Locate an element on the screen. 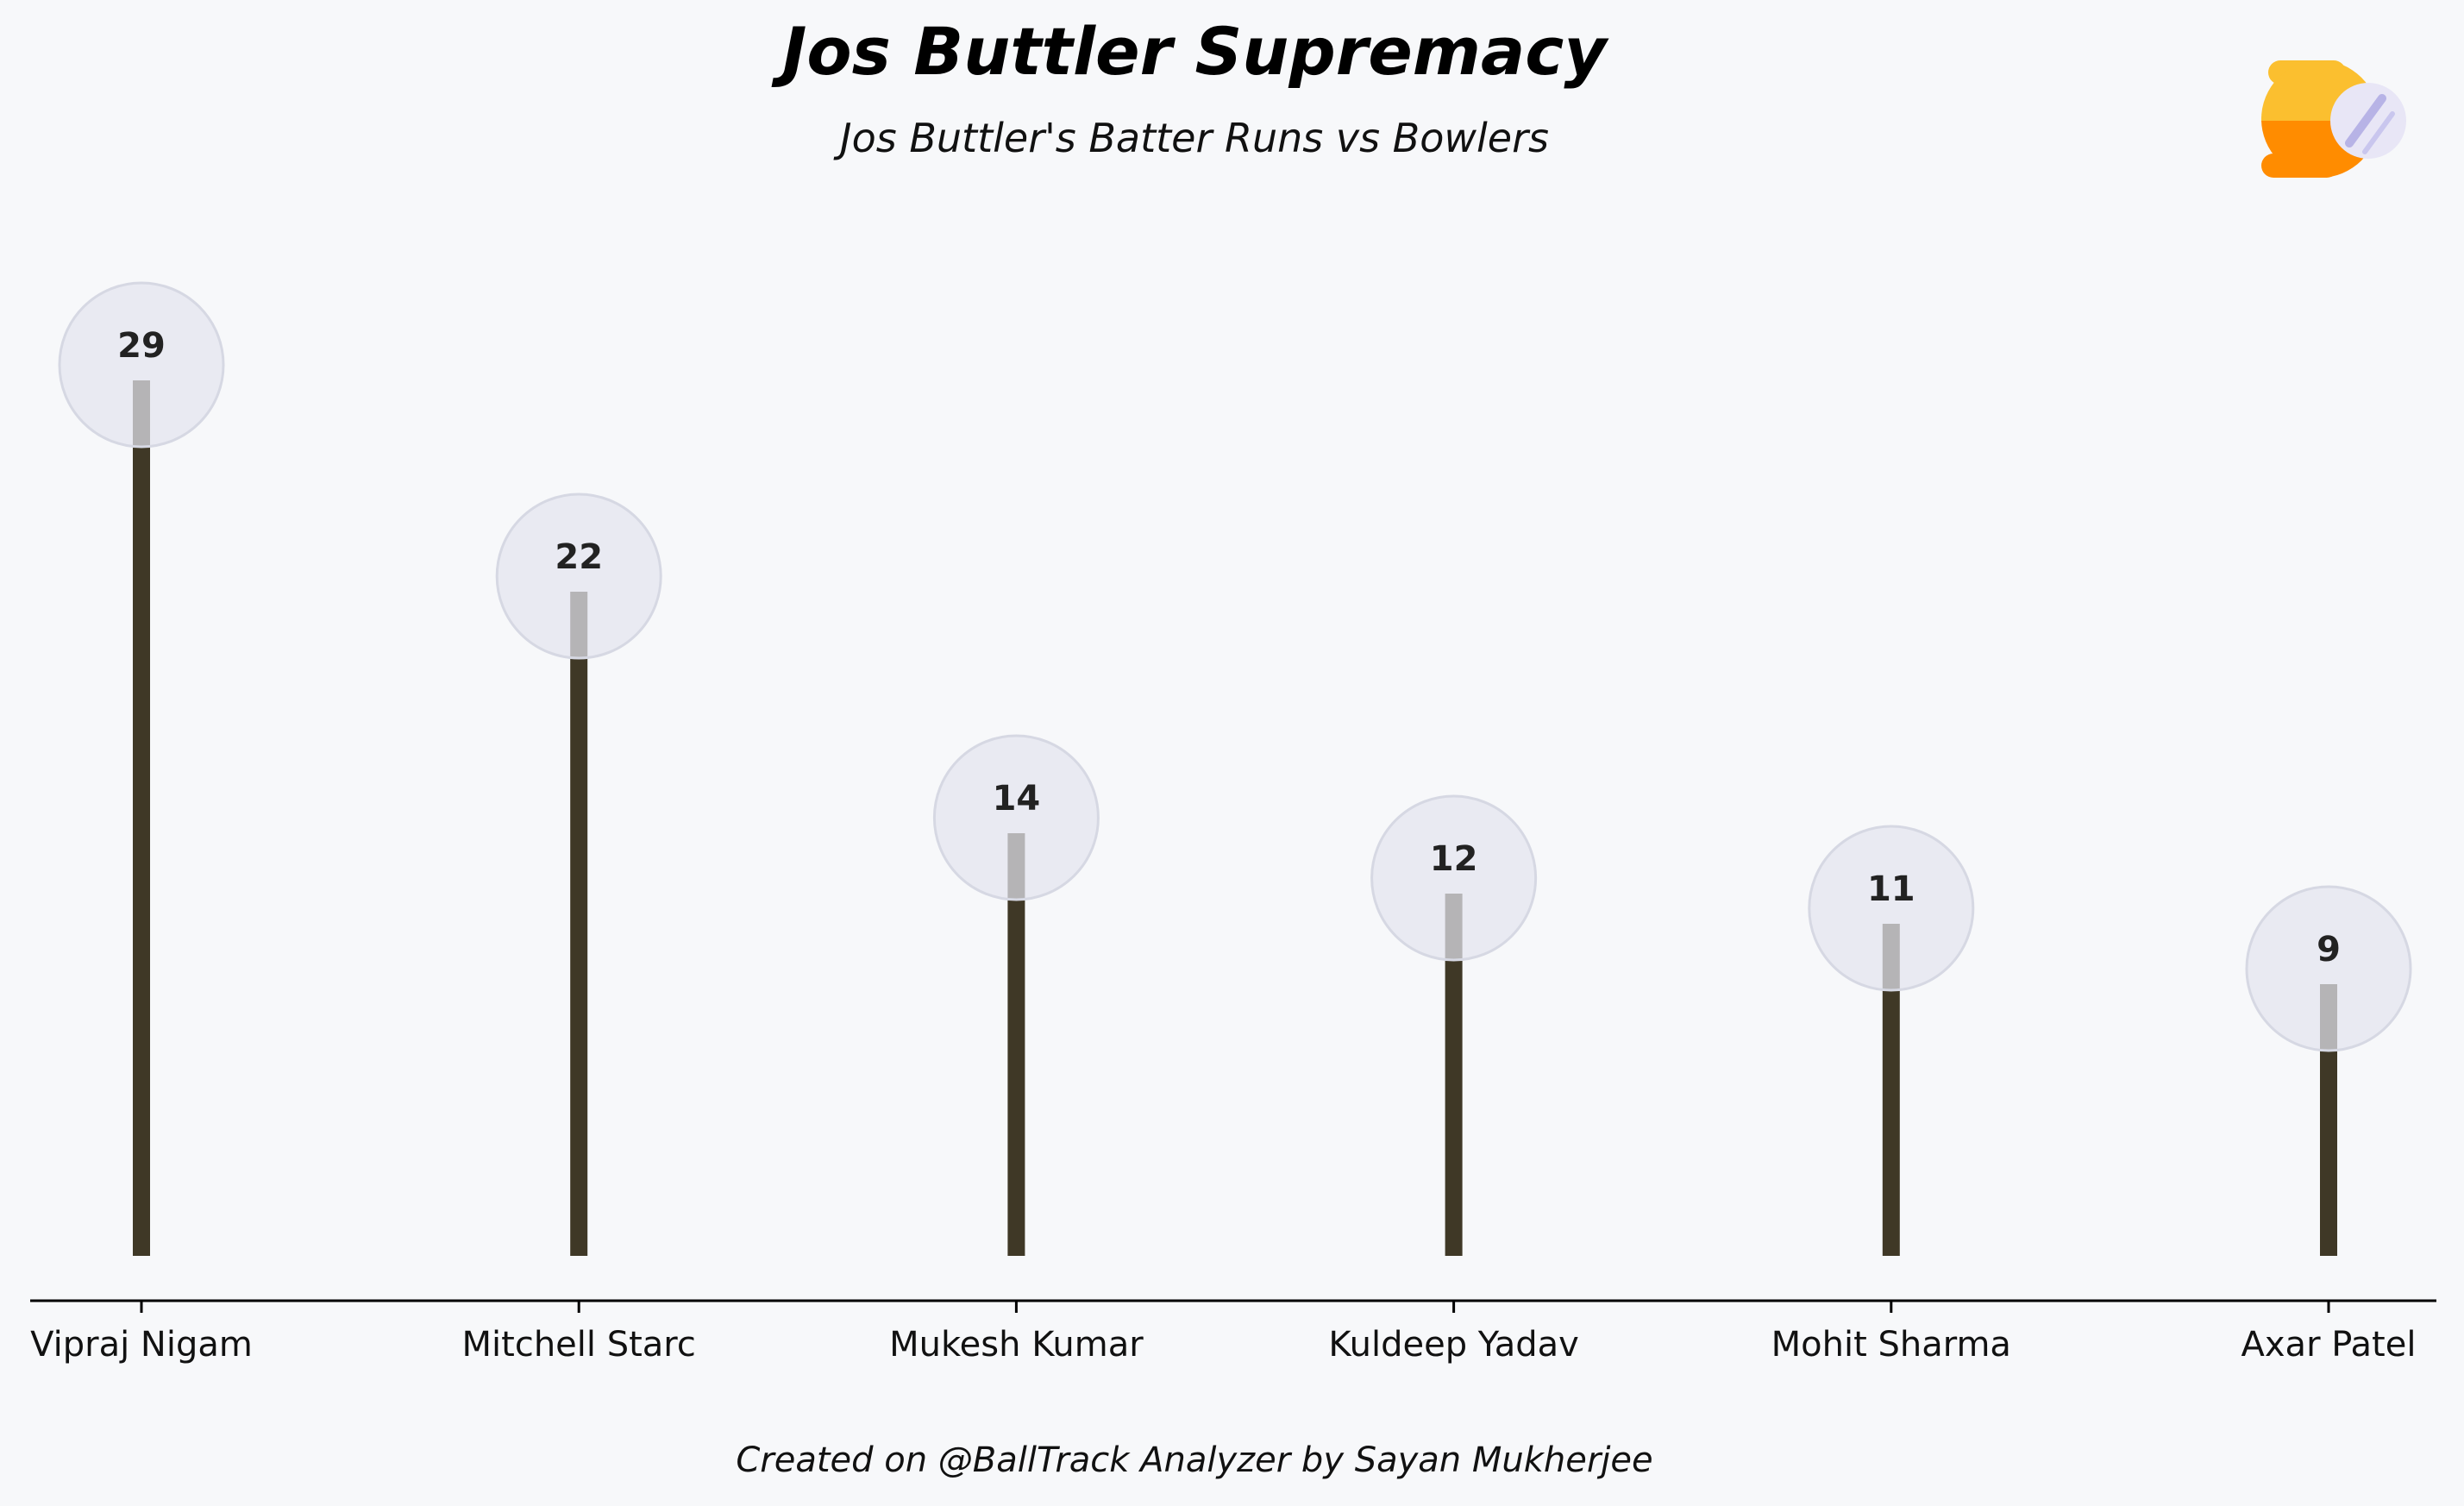 This screenshot has height=1506, width=2464. x-tick-label: Mukesh Kumar is located at coordinates (1016, 1345).